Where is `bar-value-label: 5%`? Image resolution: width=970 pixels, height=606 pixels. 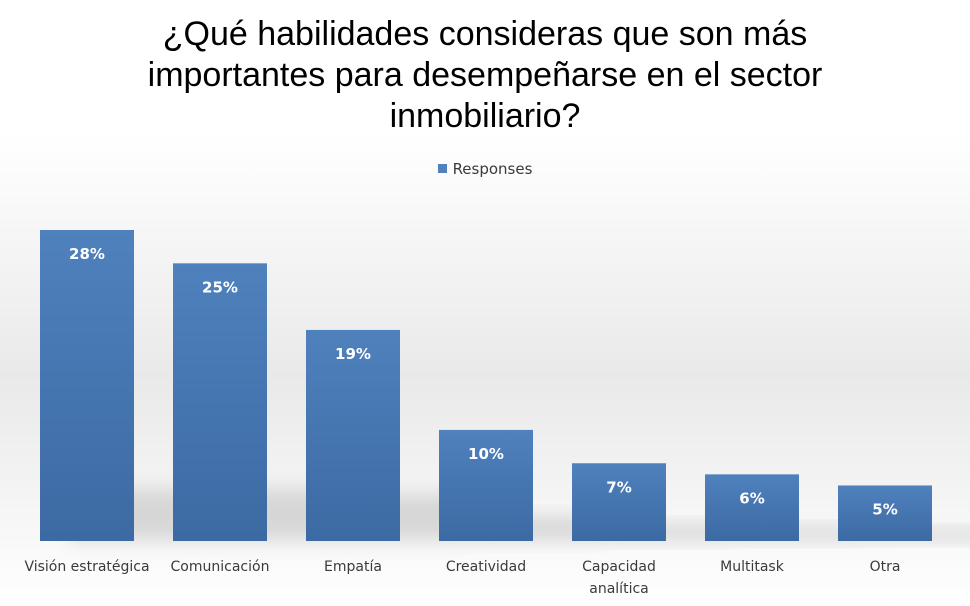
bar-value-label: 5% is located at coordinates (884, 509).